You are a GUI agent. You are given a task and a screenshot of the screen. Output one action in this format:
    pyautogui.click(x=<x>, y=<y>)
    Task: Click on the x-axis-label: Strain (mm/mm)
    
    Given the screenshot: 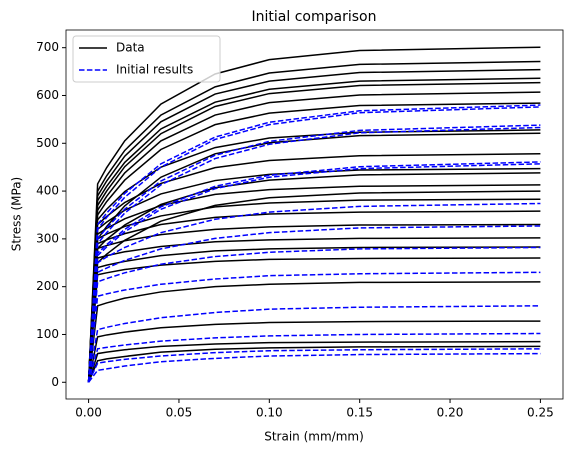 What is the action you would take?
    pyautogui.click(x=314, y=437)
    